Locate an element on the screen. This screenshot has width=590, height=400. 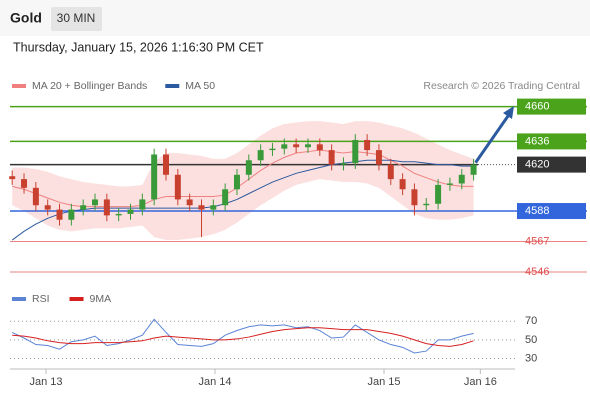
source: Research © 2026 Trading Central is located at coordinates (501, 86).